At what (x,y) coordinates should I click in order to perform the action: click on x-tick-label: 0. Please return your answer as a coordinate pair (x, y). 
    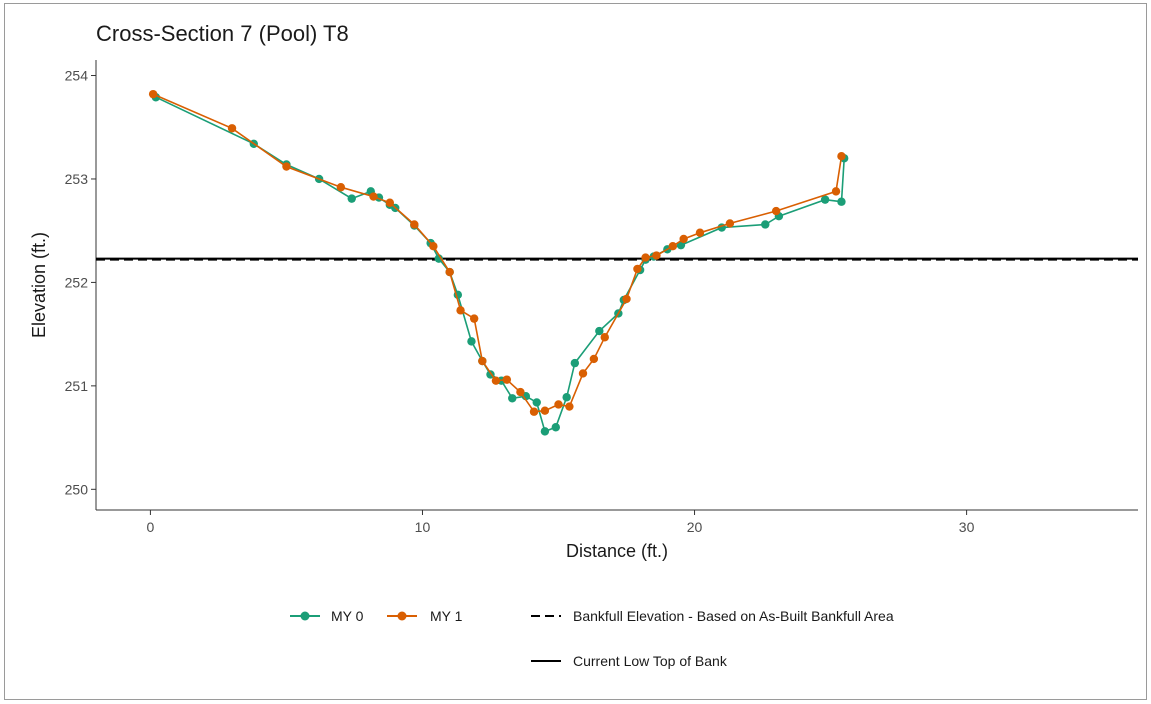
    Looking at the image, I should click on (151, 527).